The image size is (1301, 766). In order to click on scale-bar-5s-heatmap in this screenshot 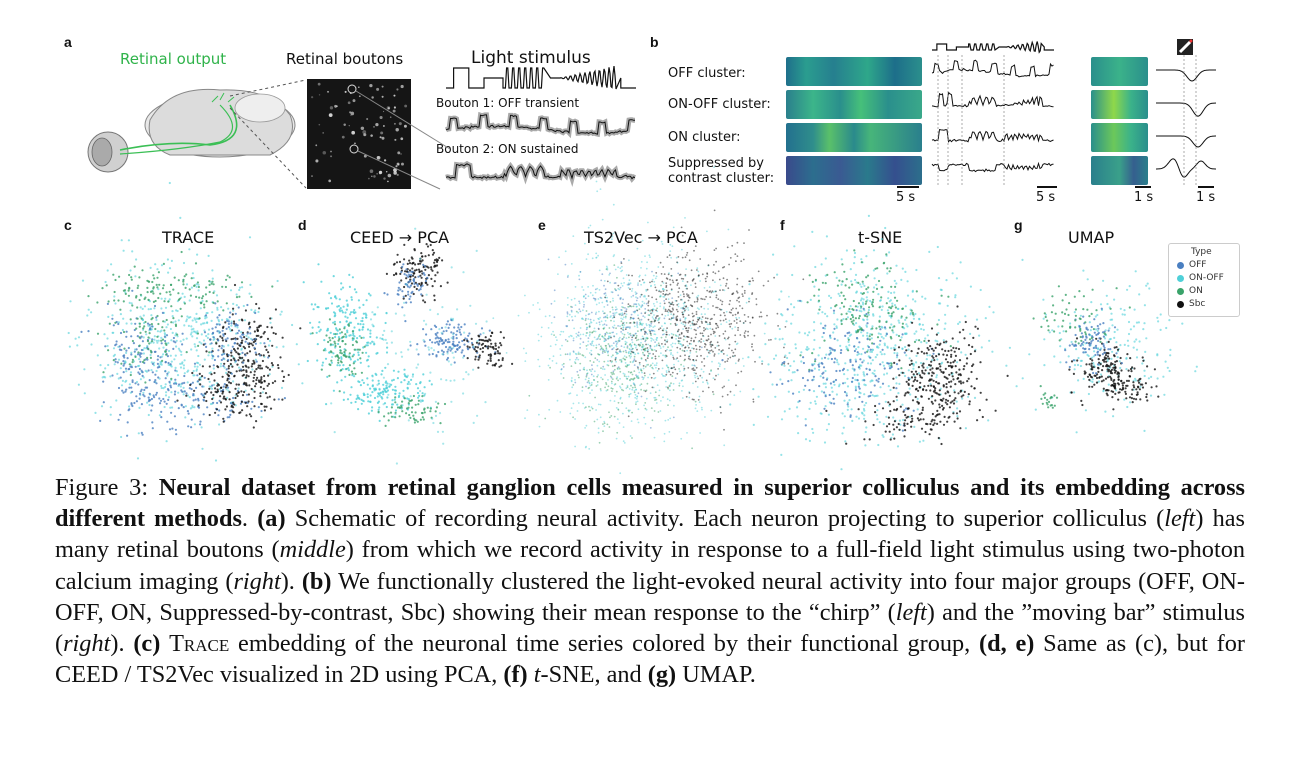, I will do `click(908, 187)`.